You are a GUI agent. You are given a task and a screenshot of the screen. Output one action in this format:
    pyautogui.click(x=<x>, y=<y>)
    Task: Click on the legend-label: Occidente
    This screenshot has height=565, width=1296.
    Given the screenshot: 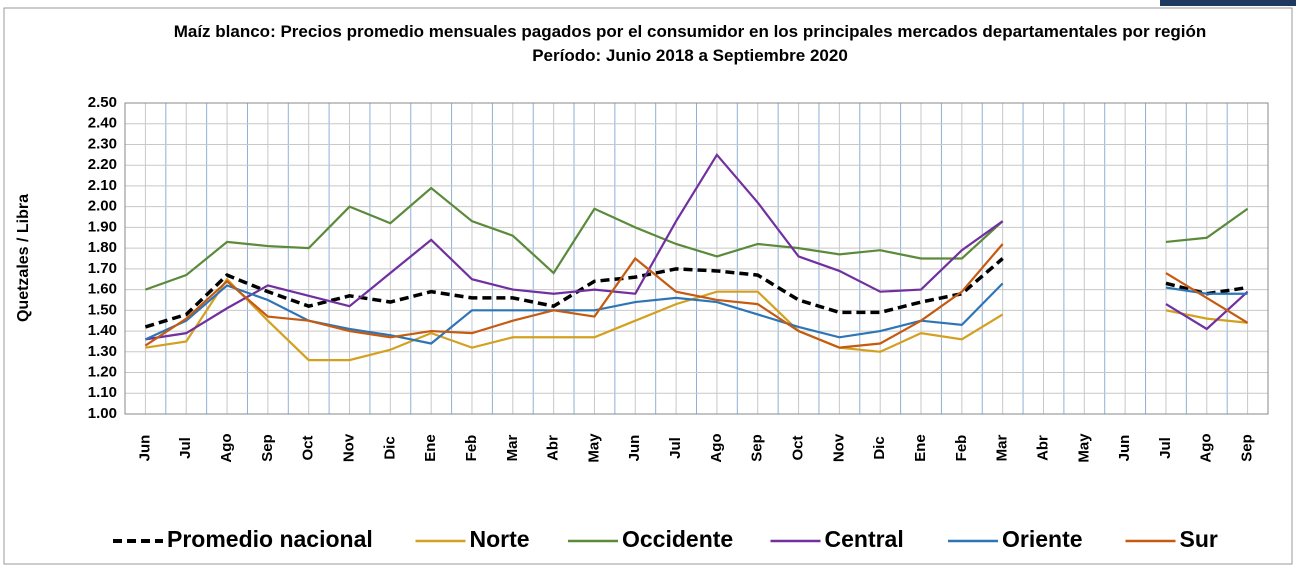 What is the action you would take?
    pyautogui.click(x=677, y=539)
    